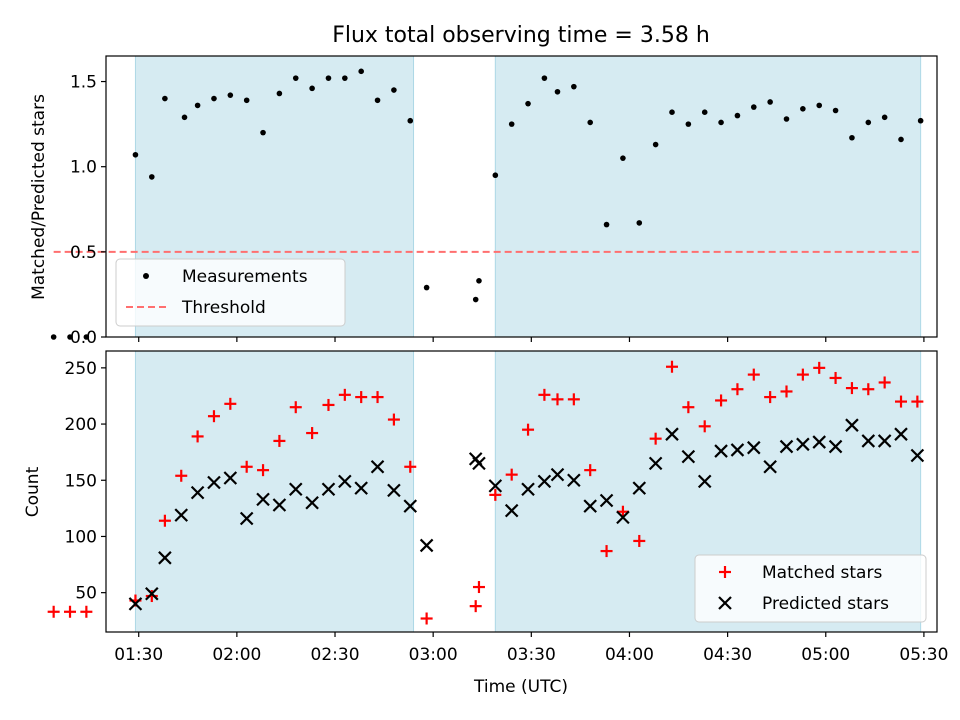 Image resolution: width=960 pixels, height=720 pixels. I want to click on bottom-y-ticks: 50 100 150 200 250, so click(85, 481).